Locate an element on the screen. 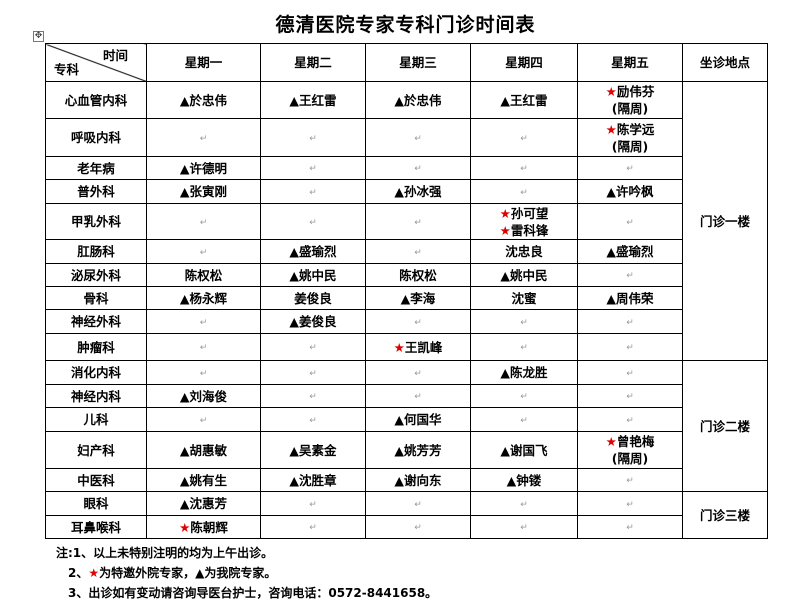  schedule-cell: ▲谢向东 is located at coordinates (418, 480).